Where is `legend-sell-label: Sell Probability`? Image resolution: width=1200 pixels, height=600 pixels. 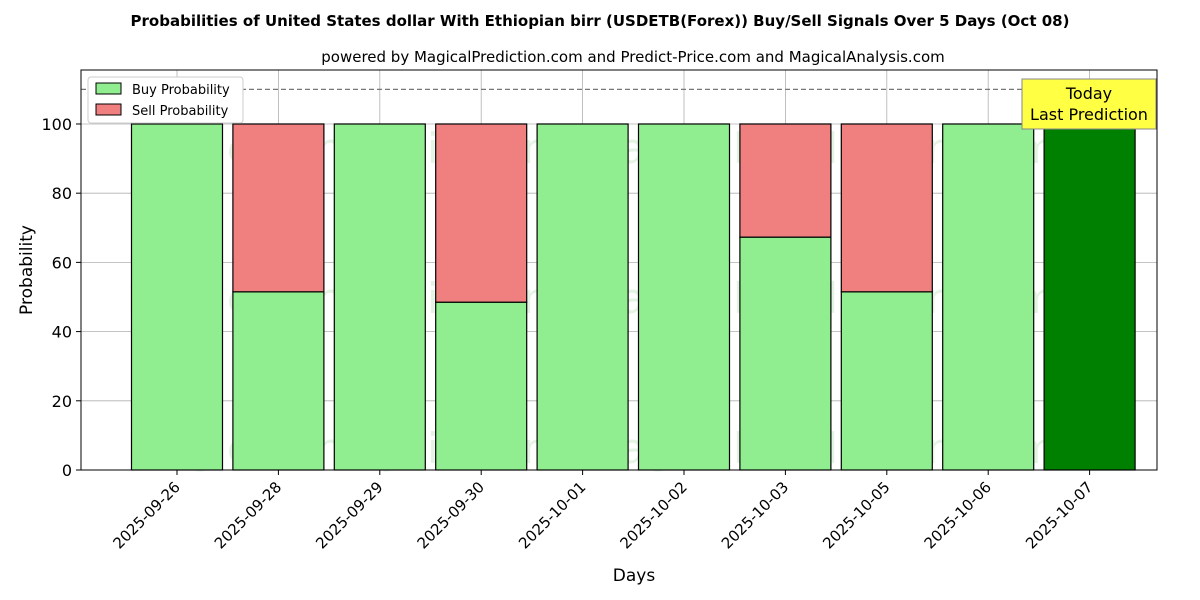
legend-sell-label: Sell Probability is located at coordinates (180, 111).